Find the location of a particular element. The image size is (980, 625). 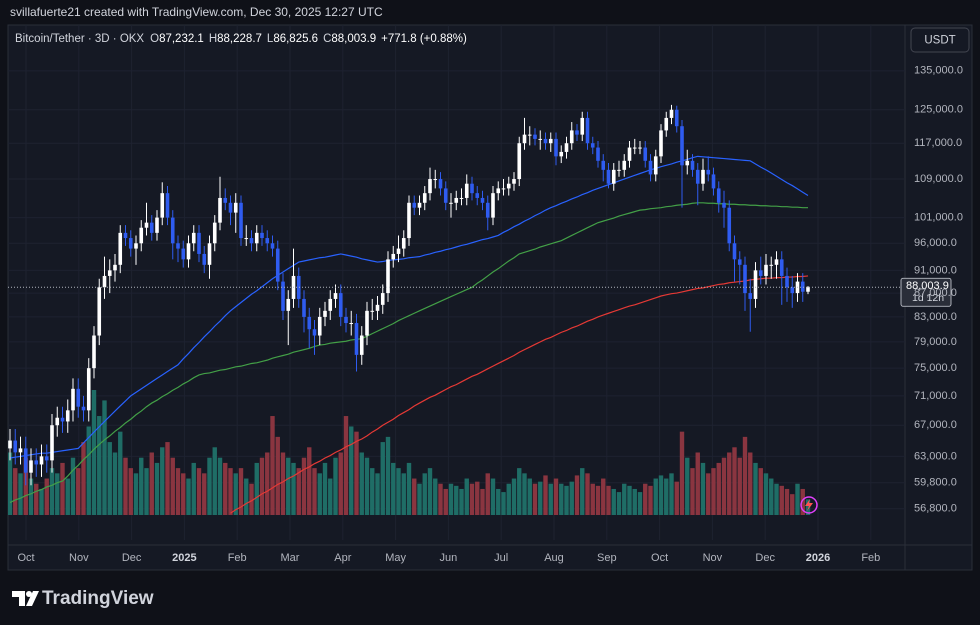

logo is located at coordinates (25, 598).